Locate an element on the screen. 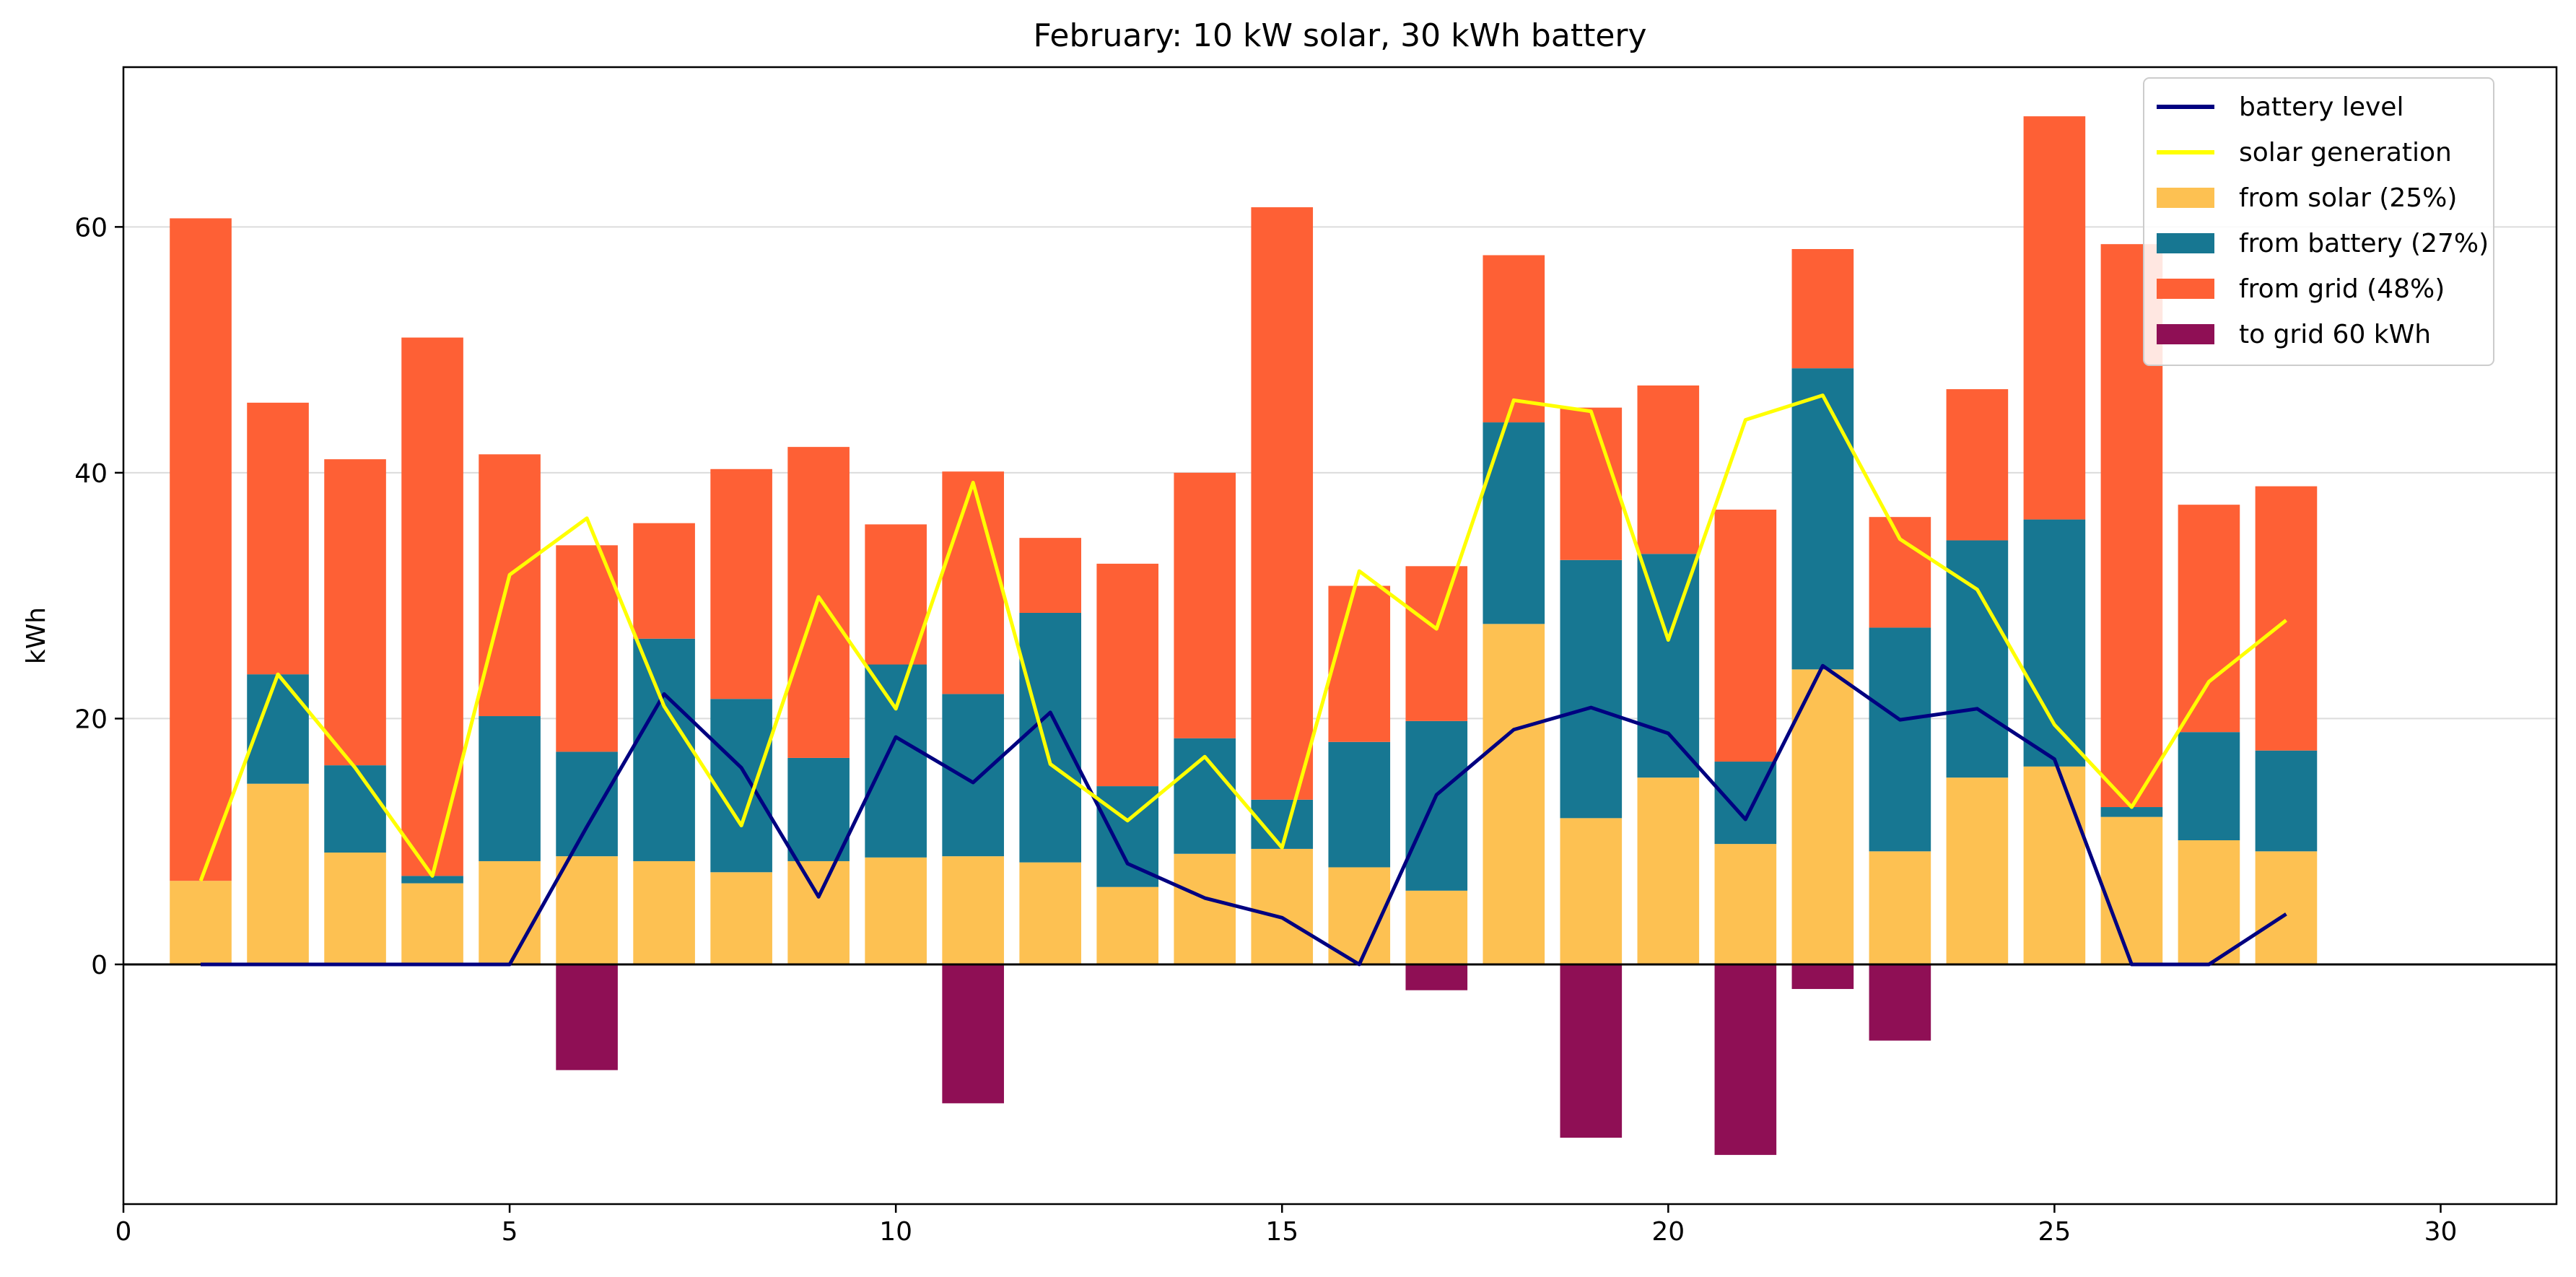  x-tick-label: 15 is located at coordinates (1281, 1232).